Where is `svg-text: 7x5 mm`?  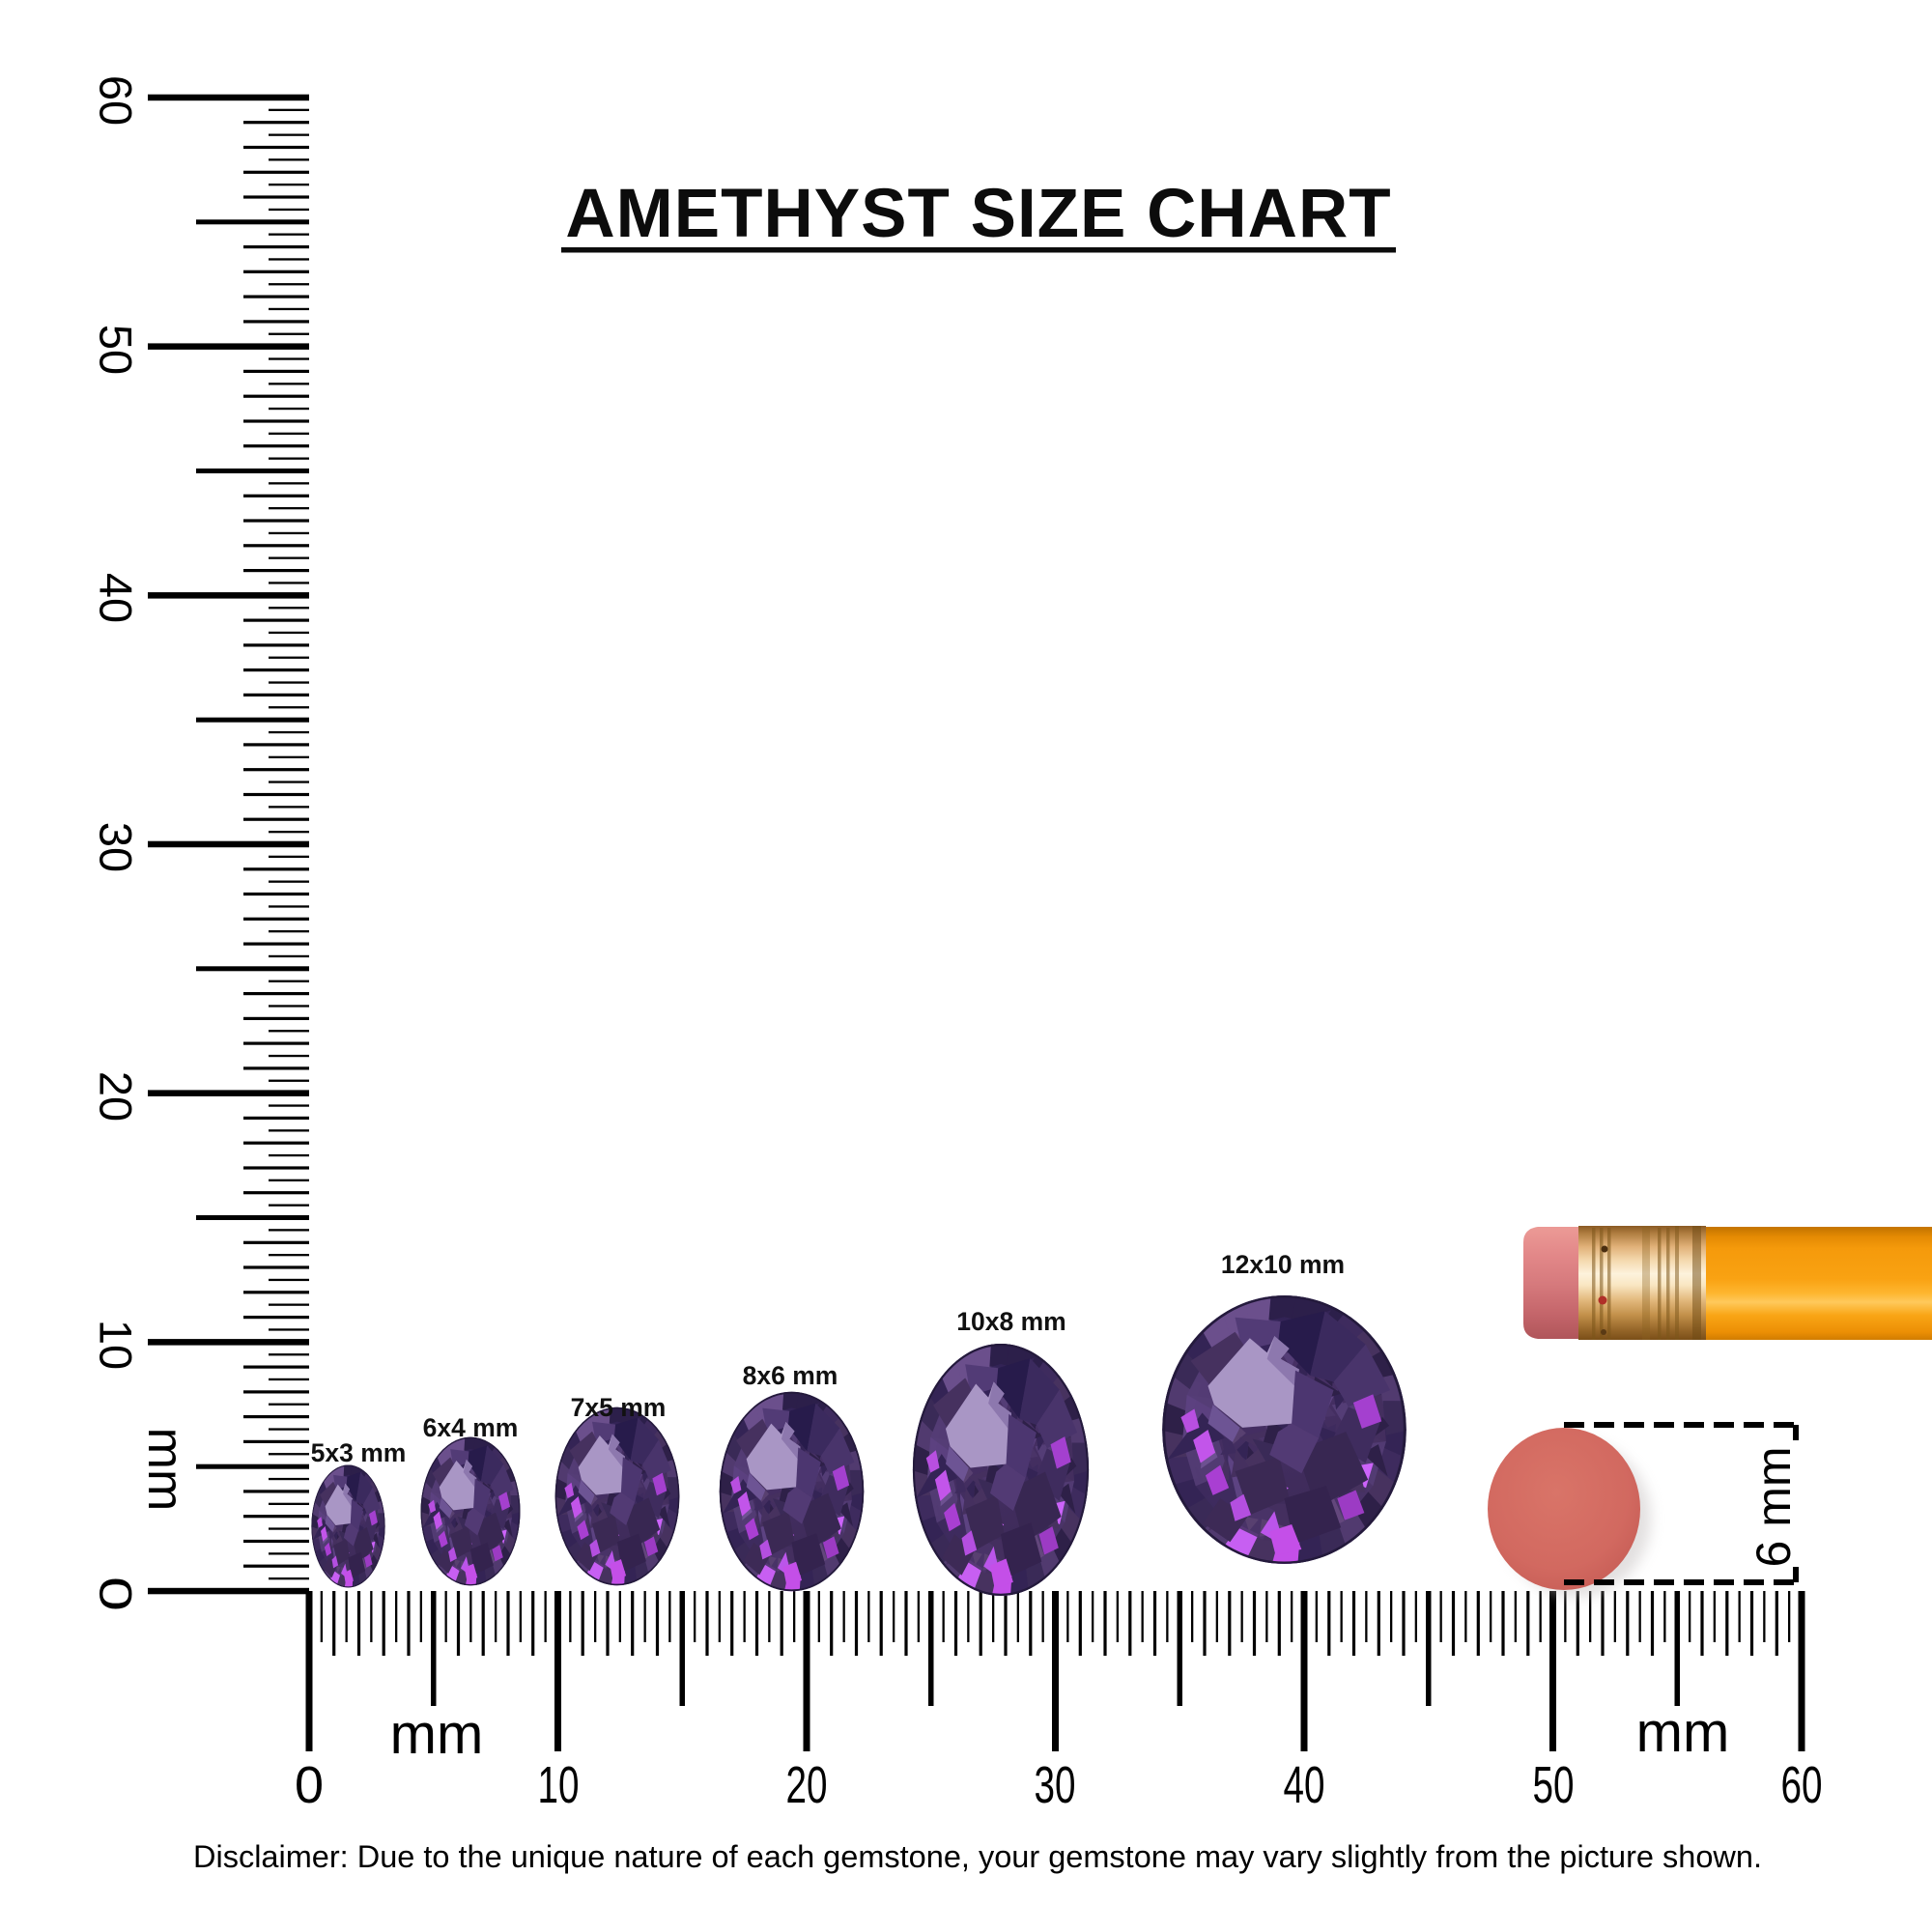 svg-text: 7x5 mm is located at coordinates (619, 1407).